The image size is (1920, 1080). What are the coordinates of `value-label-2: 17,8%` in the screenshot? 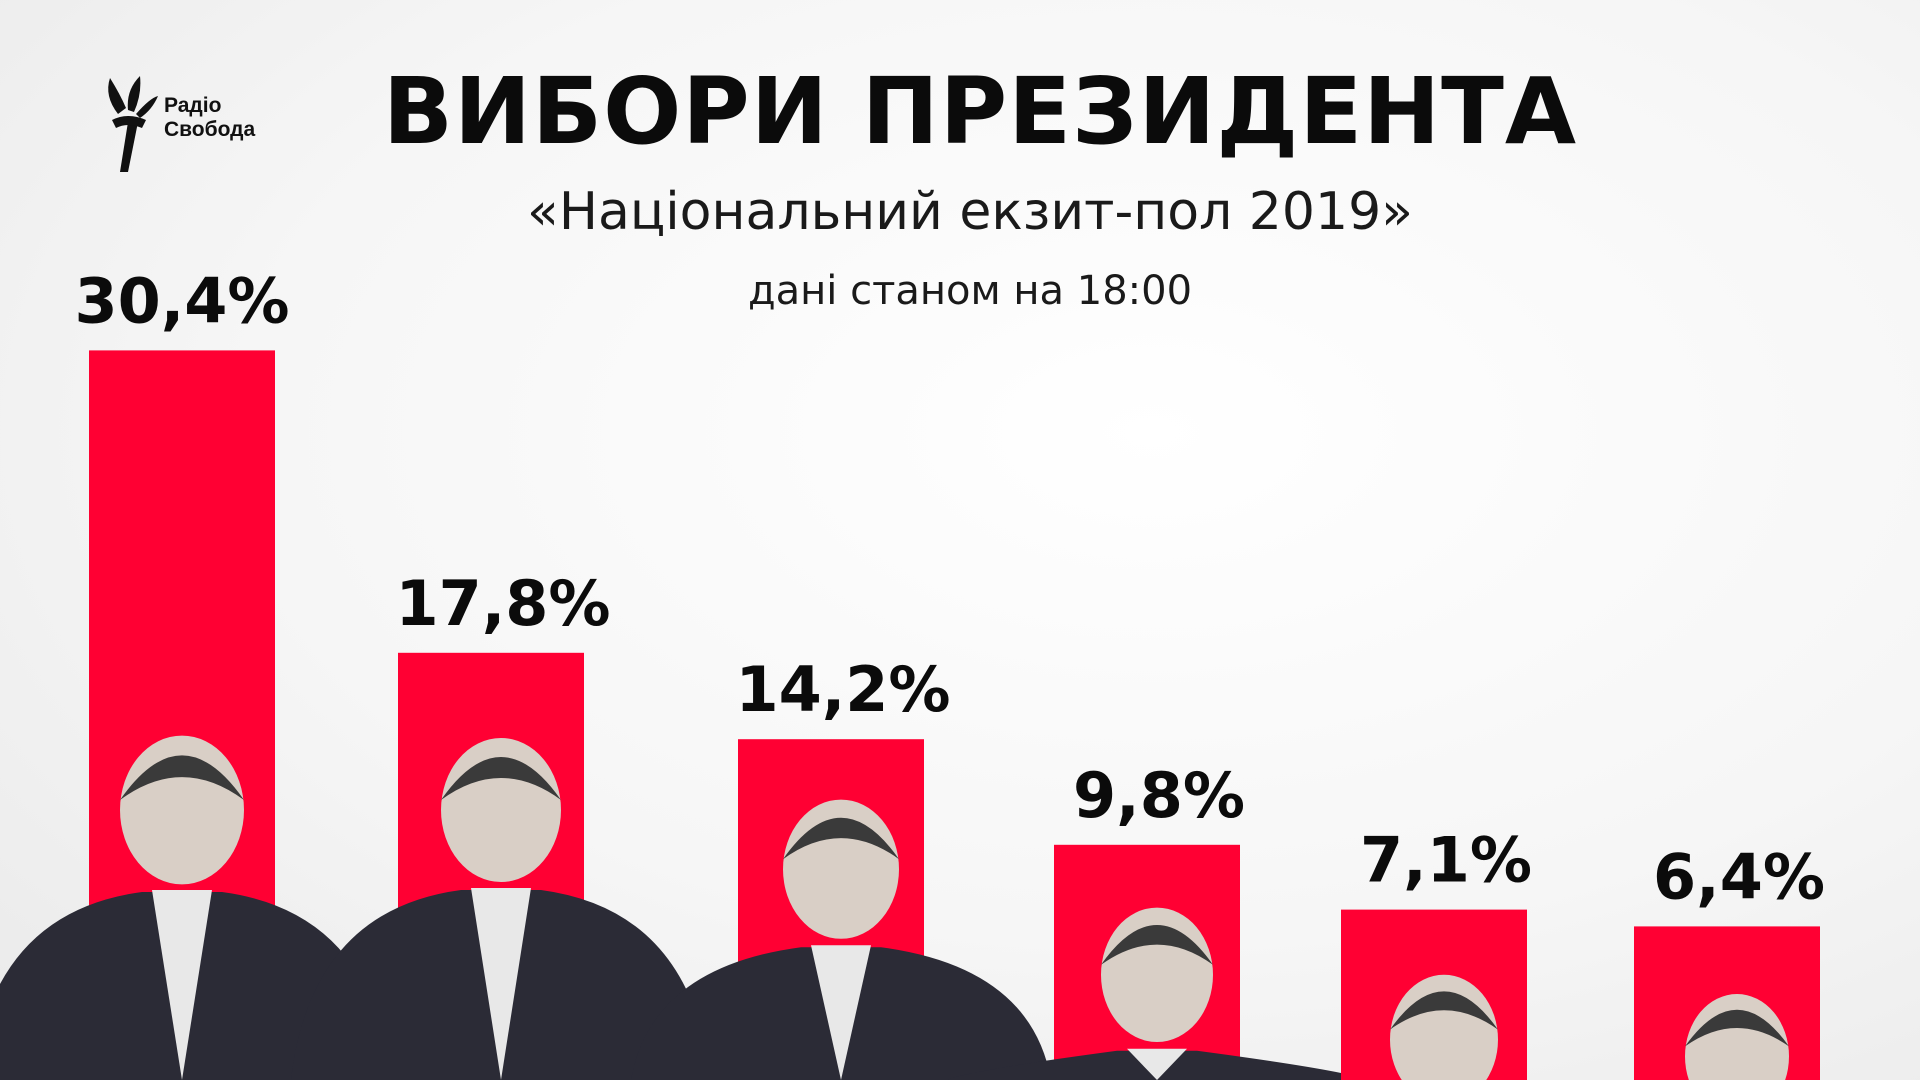 It's located at (502, 603).